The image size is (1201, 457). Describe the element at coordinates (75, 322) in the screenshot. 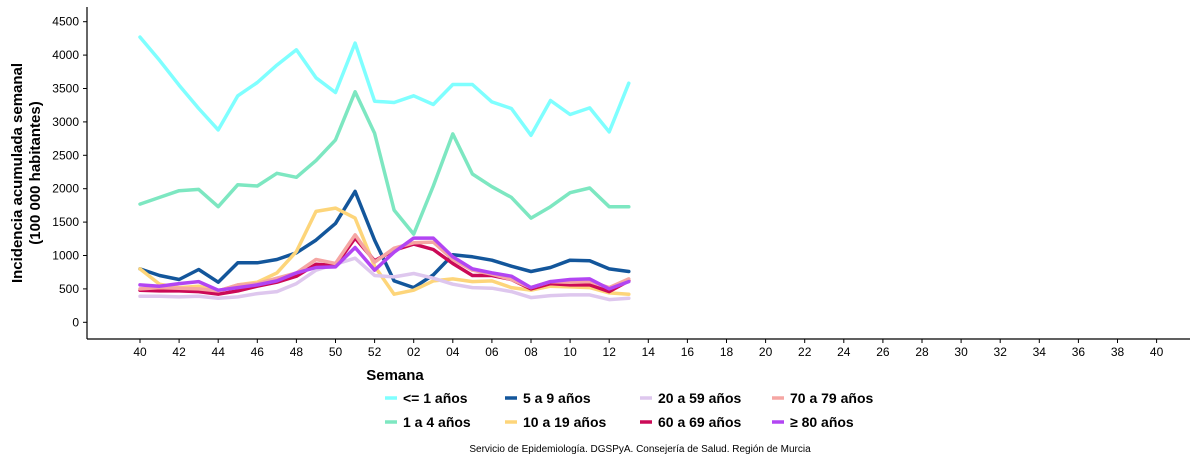

I see `y-tick-label: 0` at that location.